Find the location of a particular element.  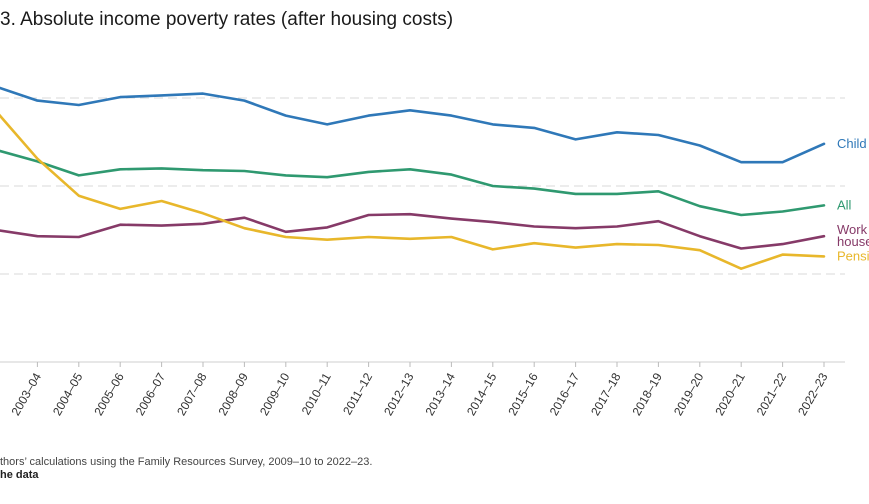

series-line-work is located at coordinates (413, 231).